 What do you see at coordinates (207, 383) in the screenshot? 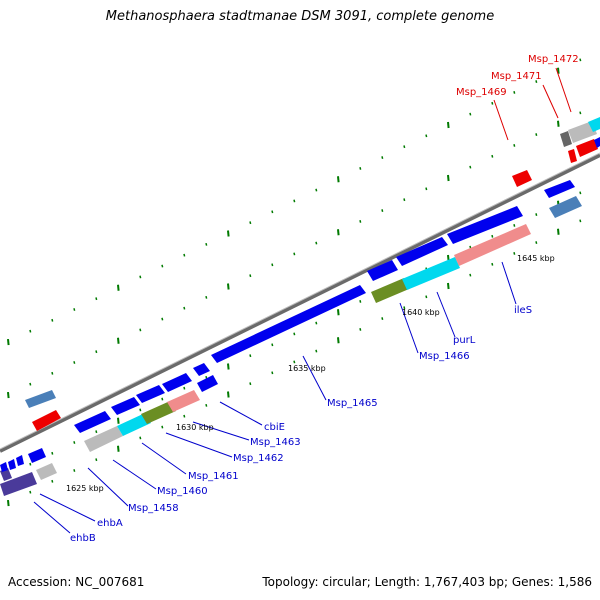
I see `gene-blue-f` at bounding box center [207, 383].